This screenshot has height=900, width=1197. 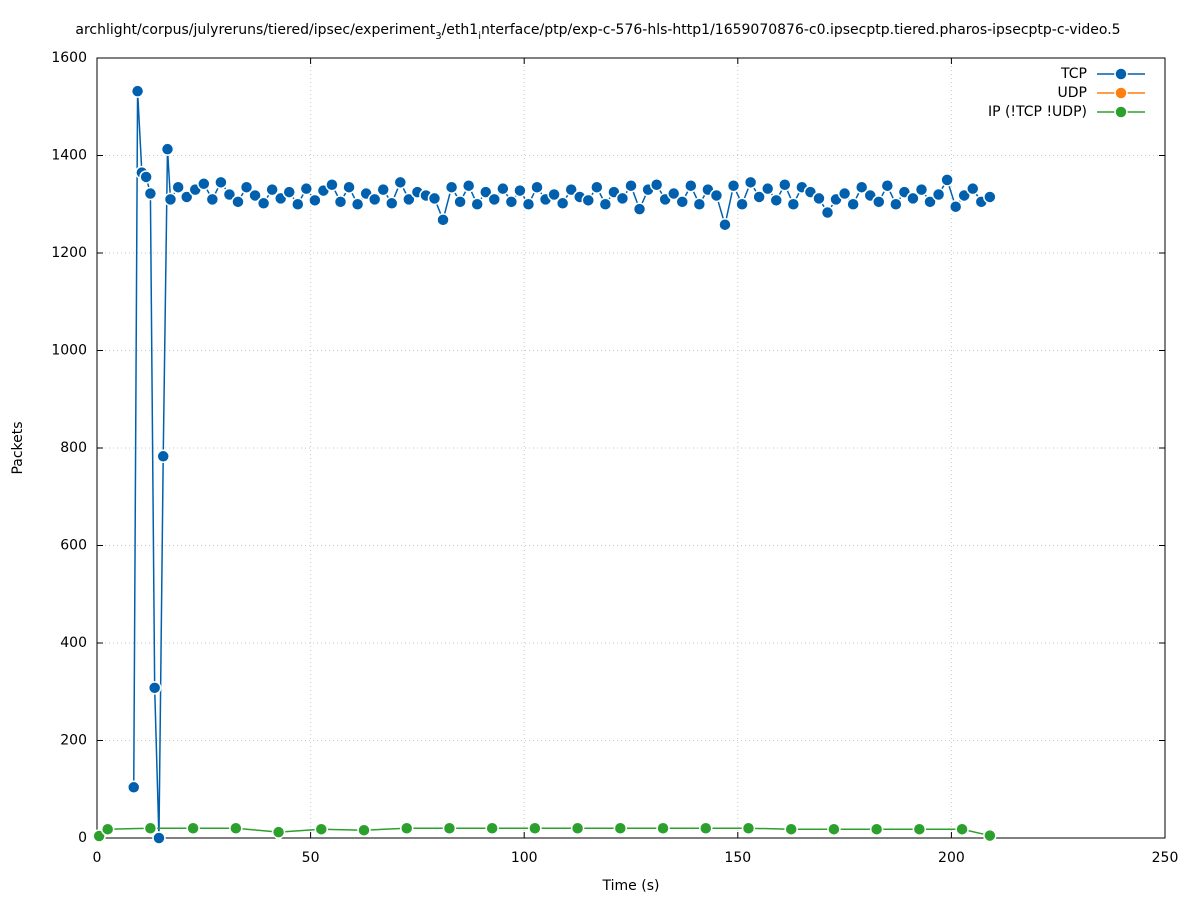 I want to click on y-tick-label: 600, so click(x=73, y=546).